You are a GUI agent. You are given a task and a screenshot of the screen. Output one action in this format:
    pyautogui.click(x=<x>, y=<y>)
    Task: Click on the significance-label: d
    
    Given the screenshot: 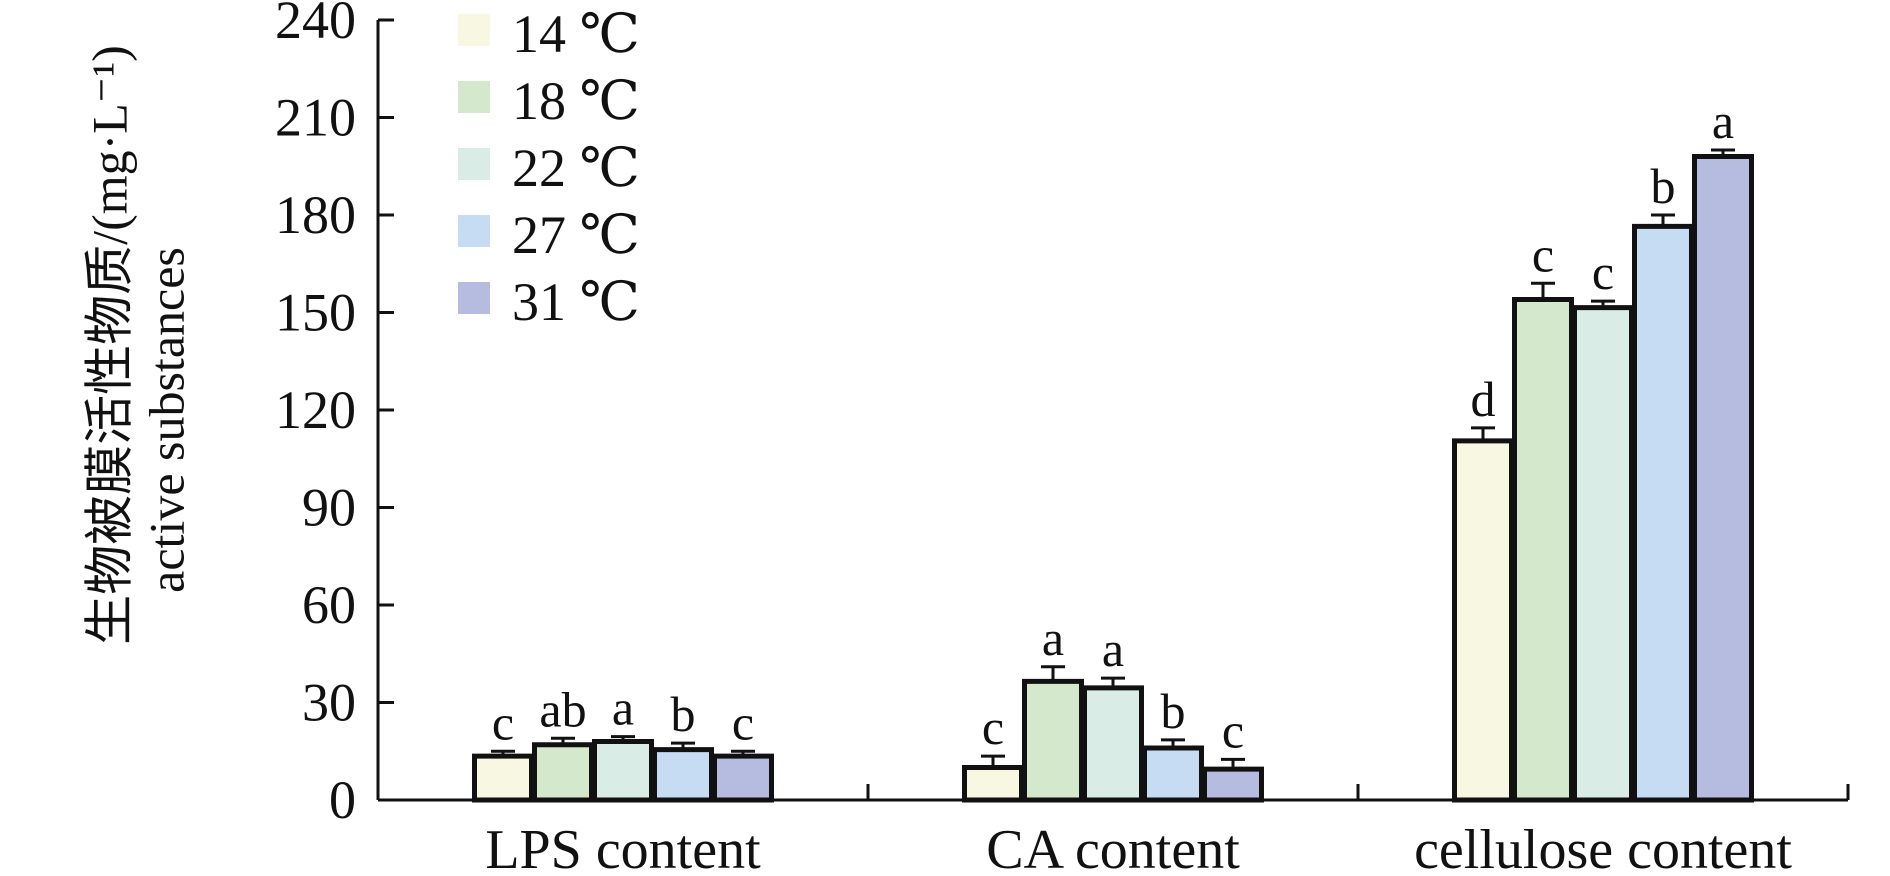 What is the action you would take?
    pyautogui.click(x=1483, y=399)
    